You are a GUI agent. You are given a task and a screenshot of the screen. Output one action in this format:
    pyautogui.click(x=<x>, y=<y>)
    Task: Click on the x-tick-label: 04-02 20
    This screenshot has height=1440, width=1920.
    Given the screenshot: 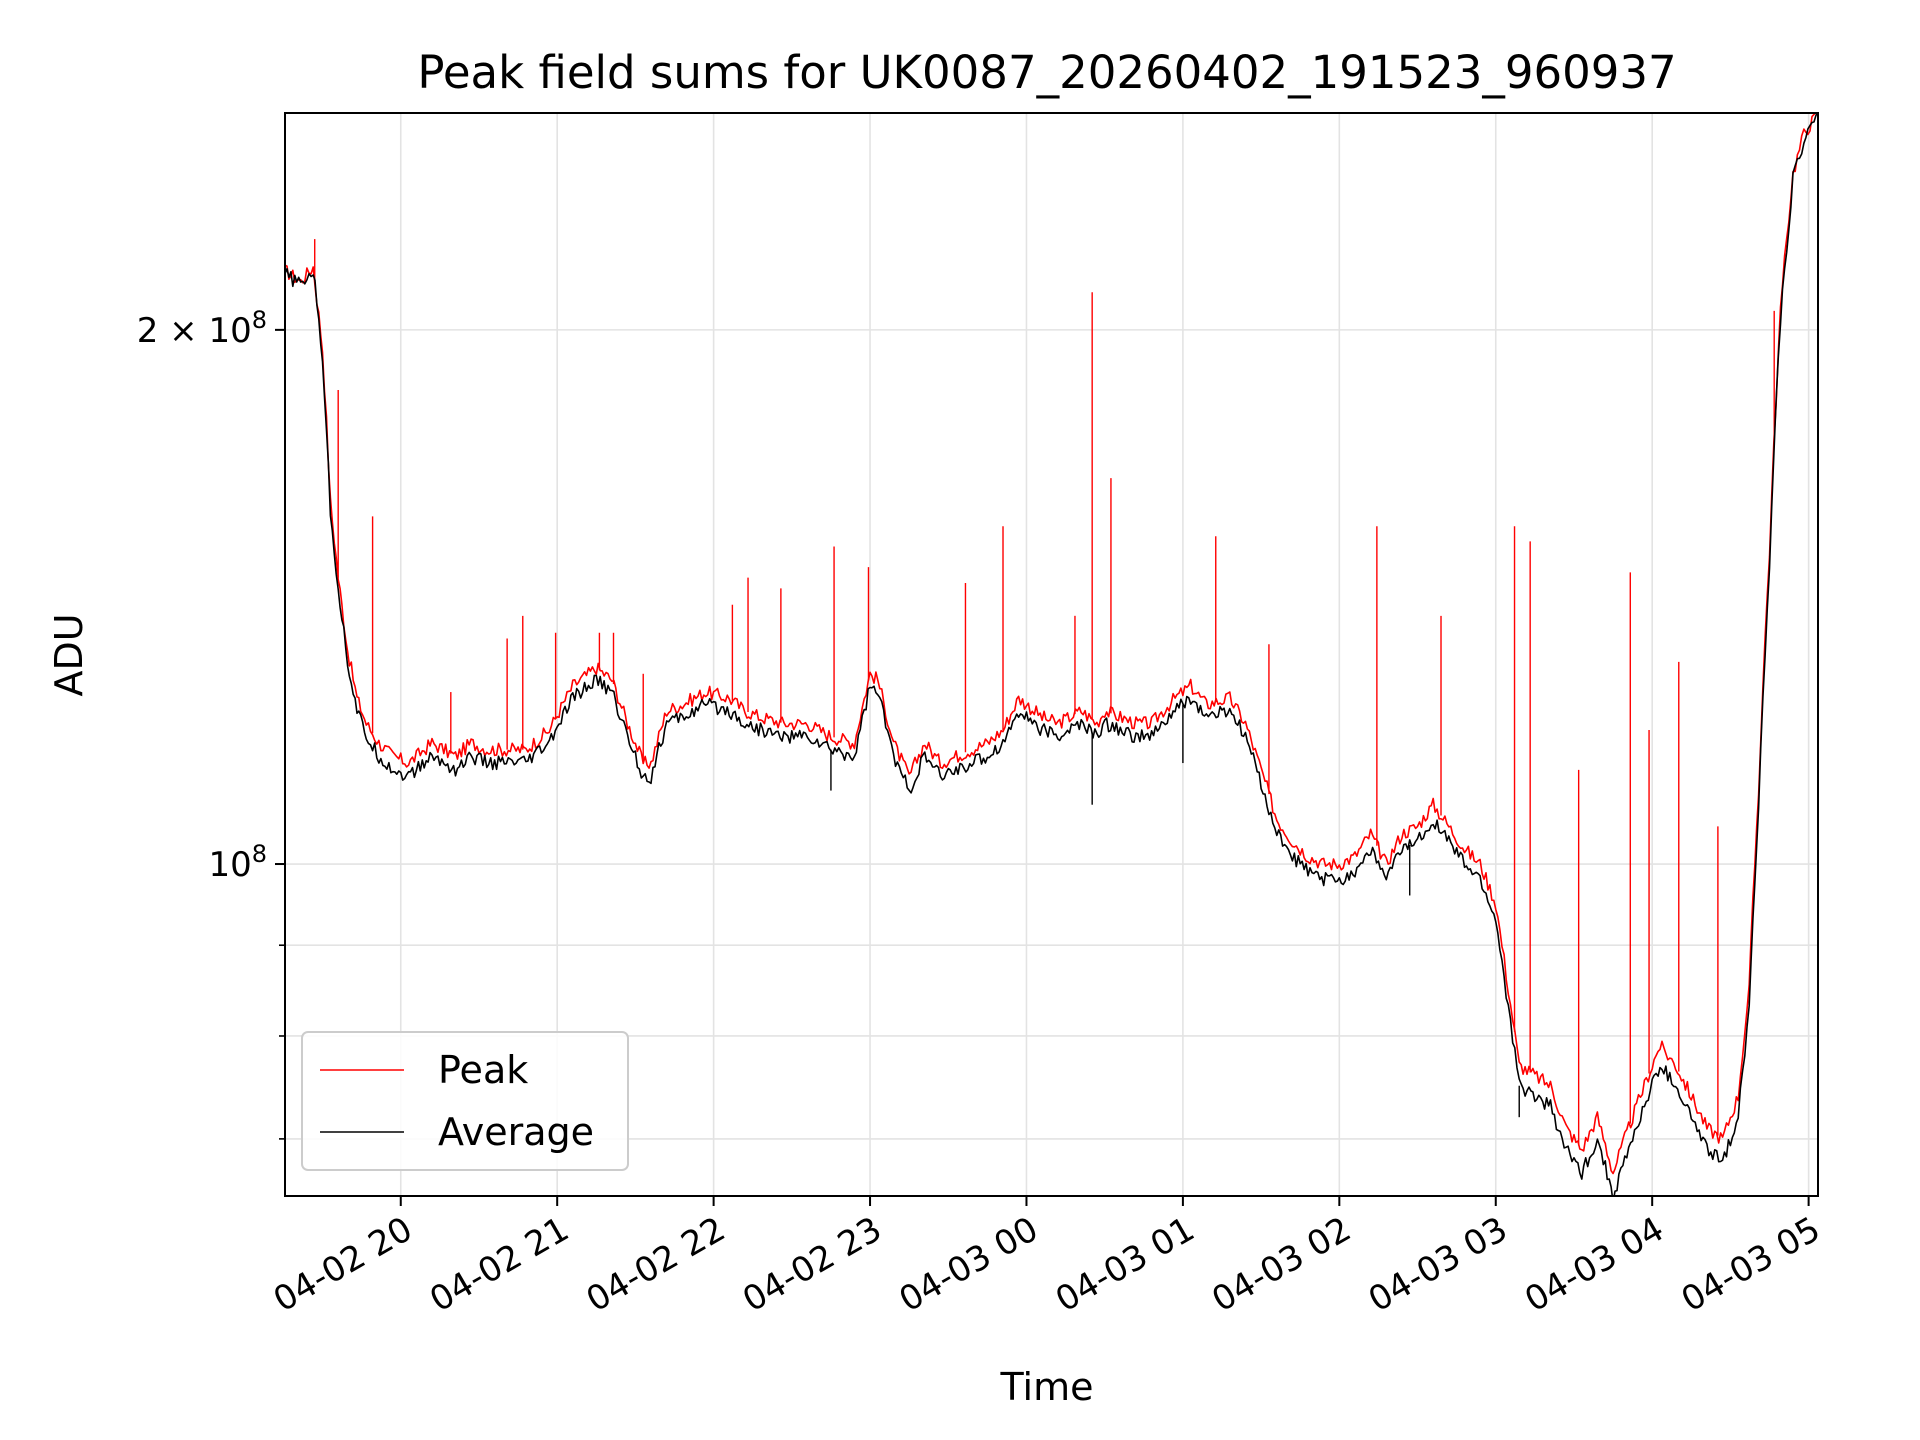 What is the action you would take?
    pyautogui.click(x=343, y=1264)
    